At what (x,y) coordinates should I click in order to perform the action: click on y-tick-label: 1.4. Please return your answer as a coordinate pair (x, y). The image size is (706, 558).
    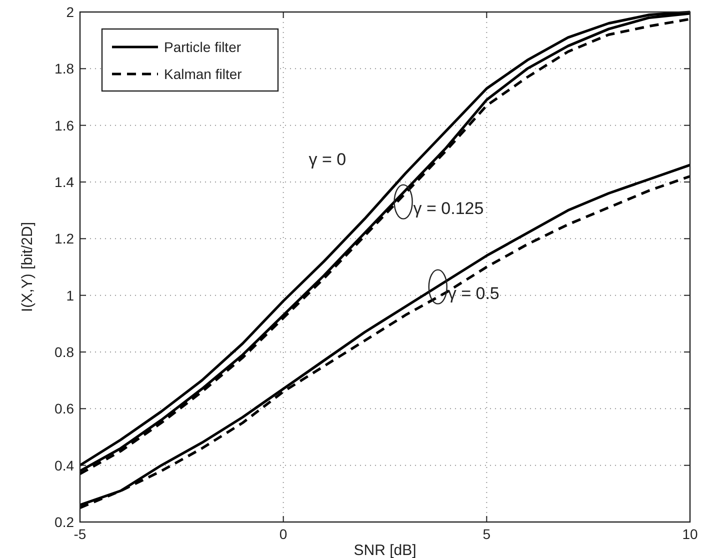
    Looking at the image, I should click on (64, 182).